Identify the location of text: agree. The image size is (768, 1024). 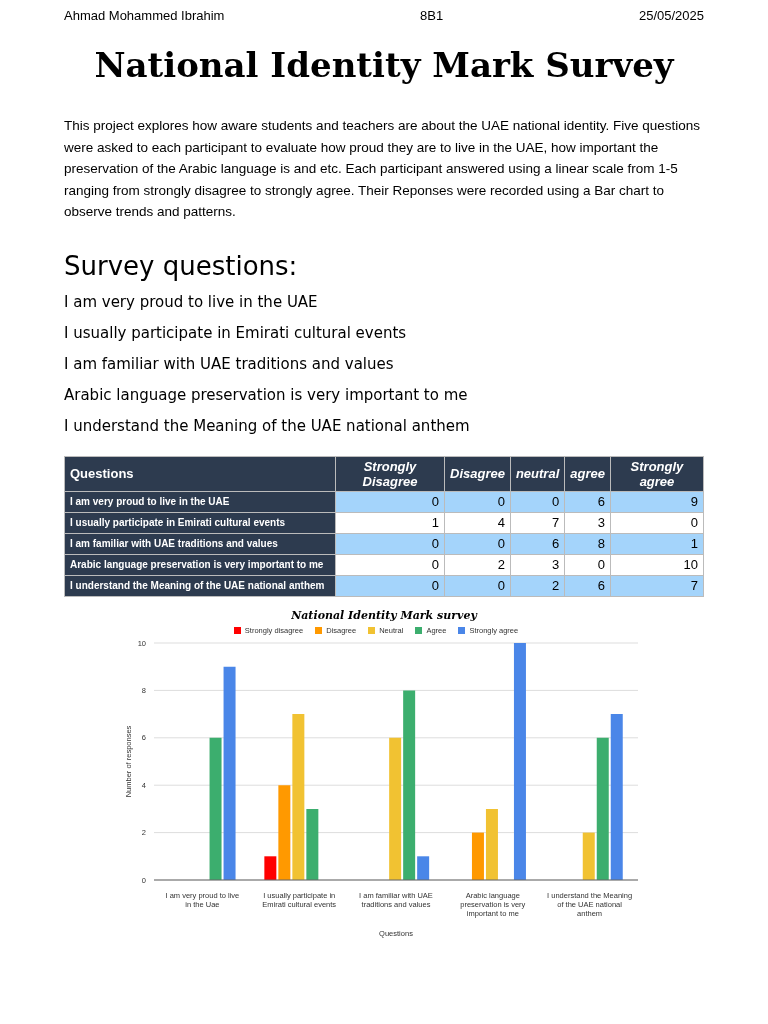
(587, 473).